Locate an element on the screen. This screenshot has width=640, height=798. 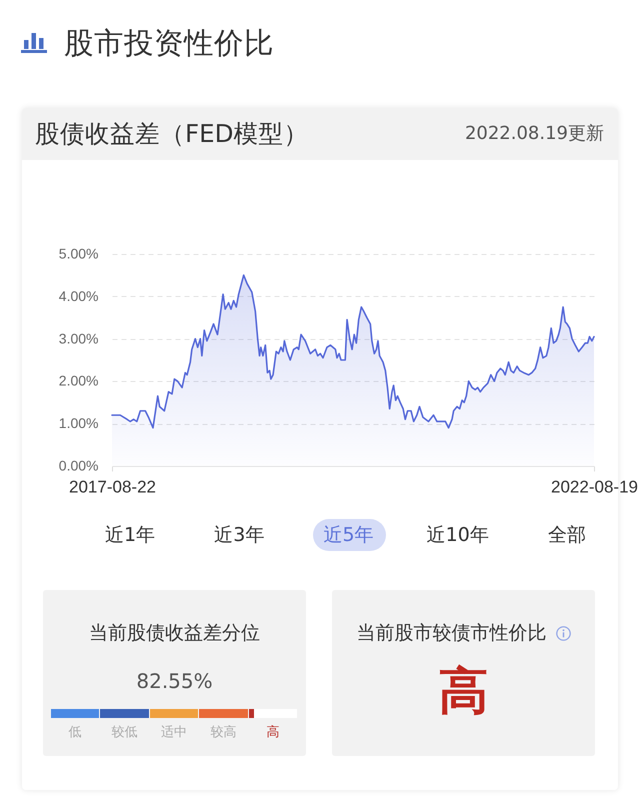
y-tick-label: 0.00% is located at coordinates (78, 466).